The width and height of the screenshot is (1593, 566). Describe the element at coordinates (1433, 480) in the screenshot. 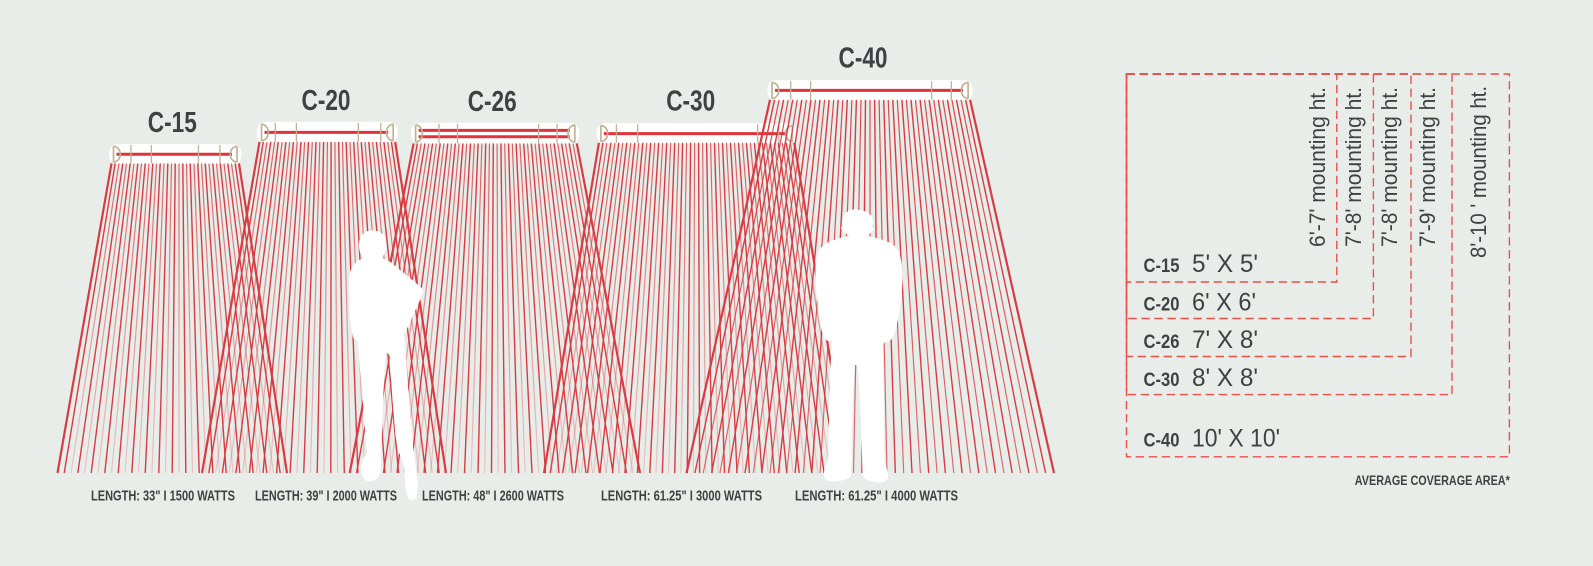

I see `svg-text: AVERAGE COVERAGE AREA*` at that location.